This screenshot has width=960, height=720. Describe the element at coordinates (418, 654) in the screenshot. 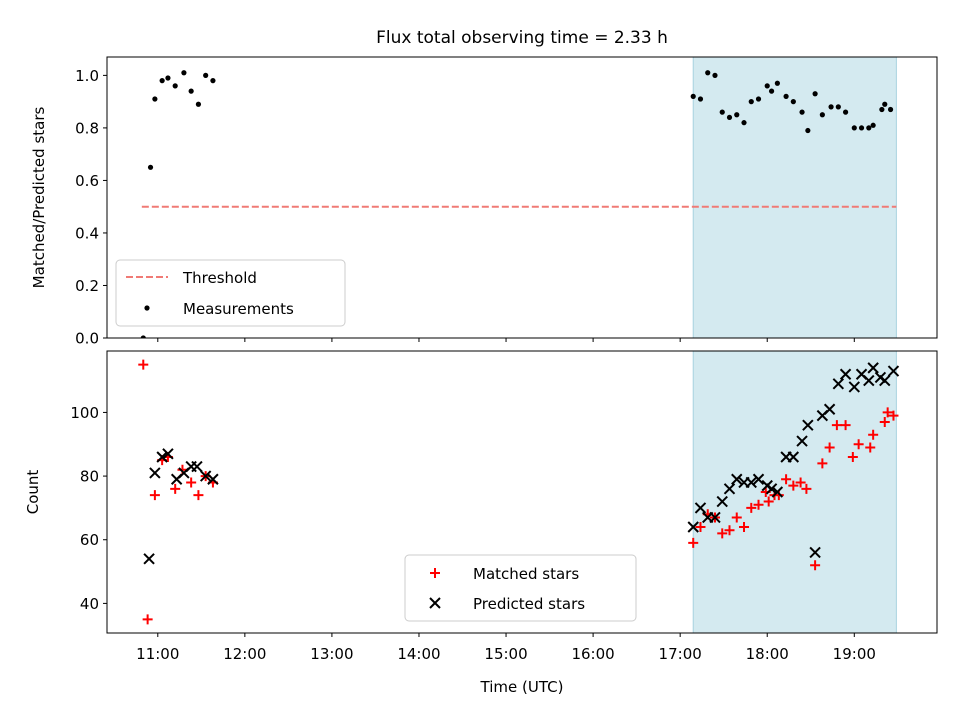

I see `x-tick-label: 14:00` at that location.